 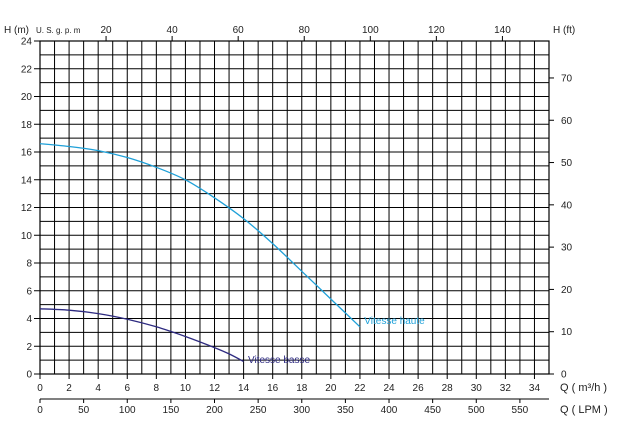 I want to click on bottom-lpm-tick-label: 250, so click(x=258, y=410).